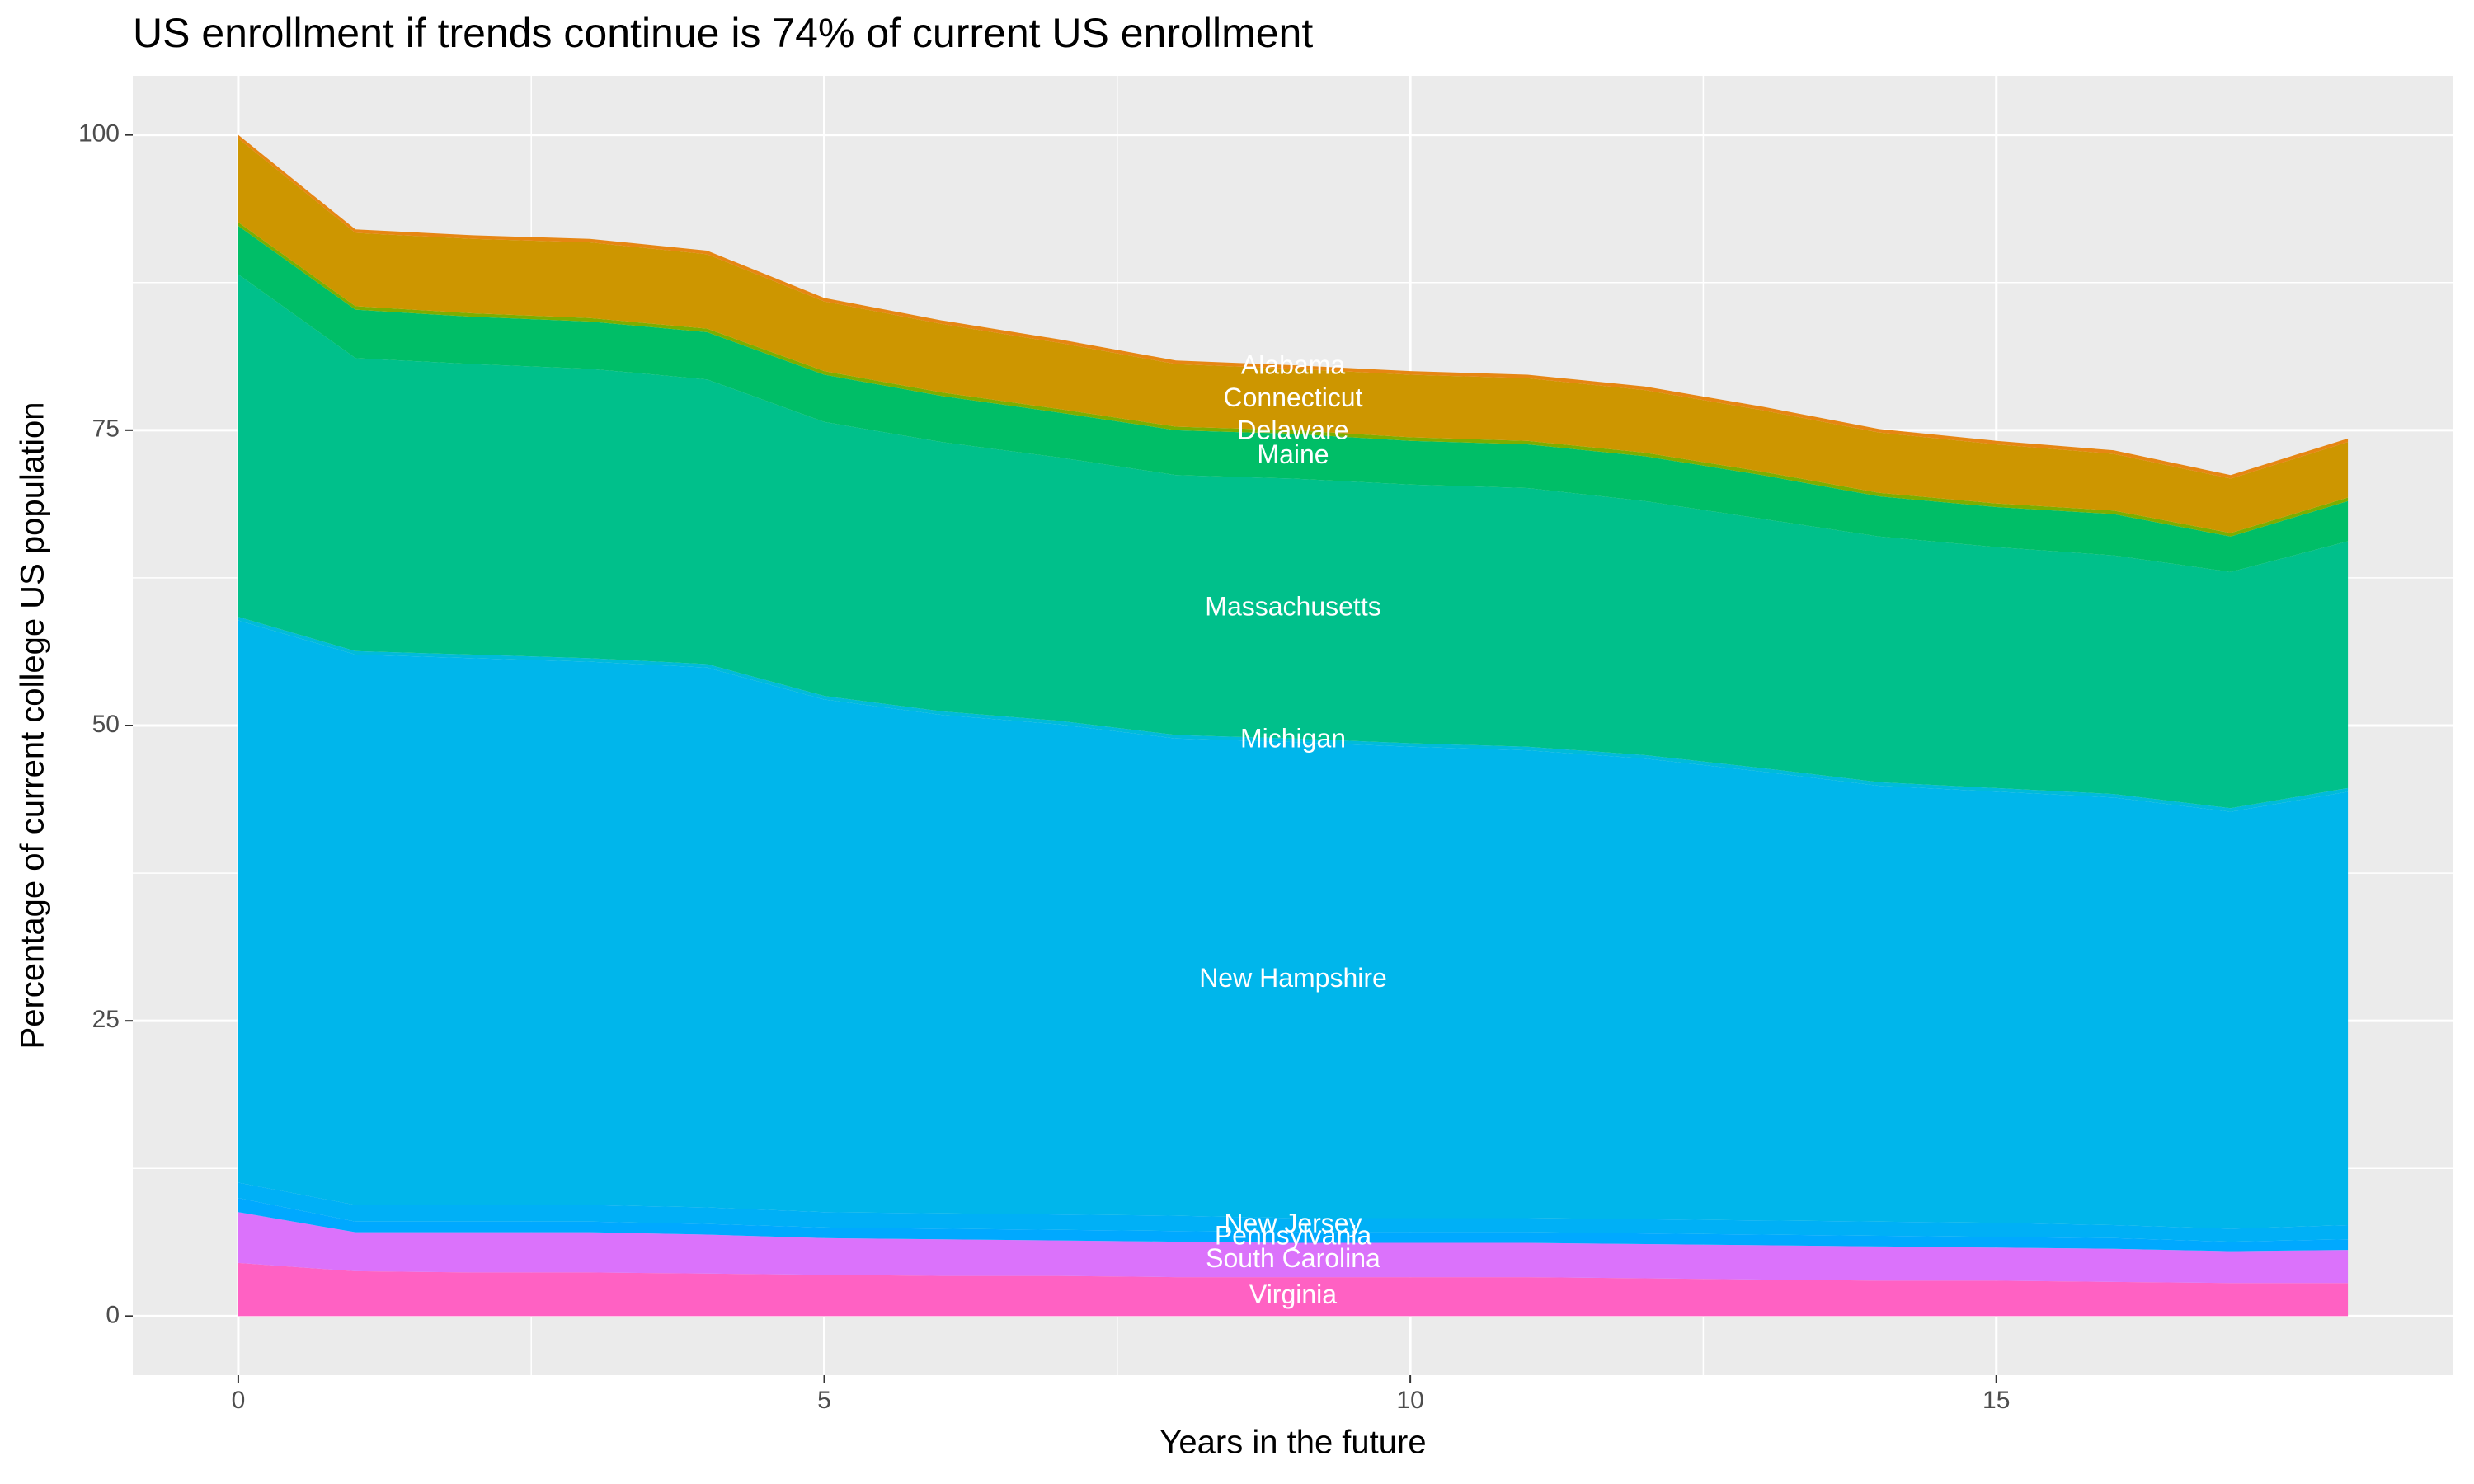 Image resolution: width=2474 pixels, height=1484 pixels. Describe the element at coordinates (1293, 365) in the screenshot. I see `series-label: Alabama` at that location.